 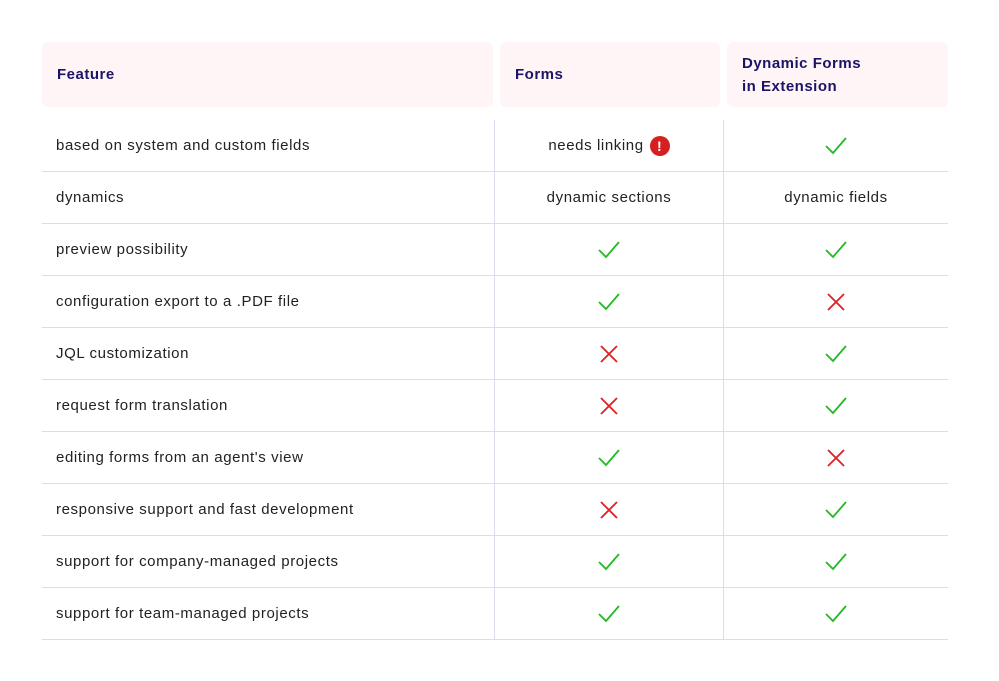 What do you see at coordinates (183, 613) in the screenshot?
I see `feature-name: support for team-managed projects` at bounding box center [183, 613].